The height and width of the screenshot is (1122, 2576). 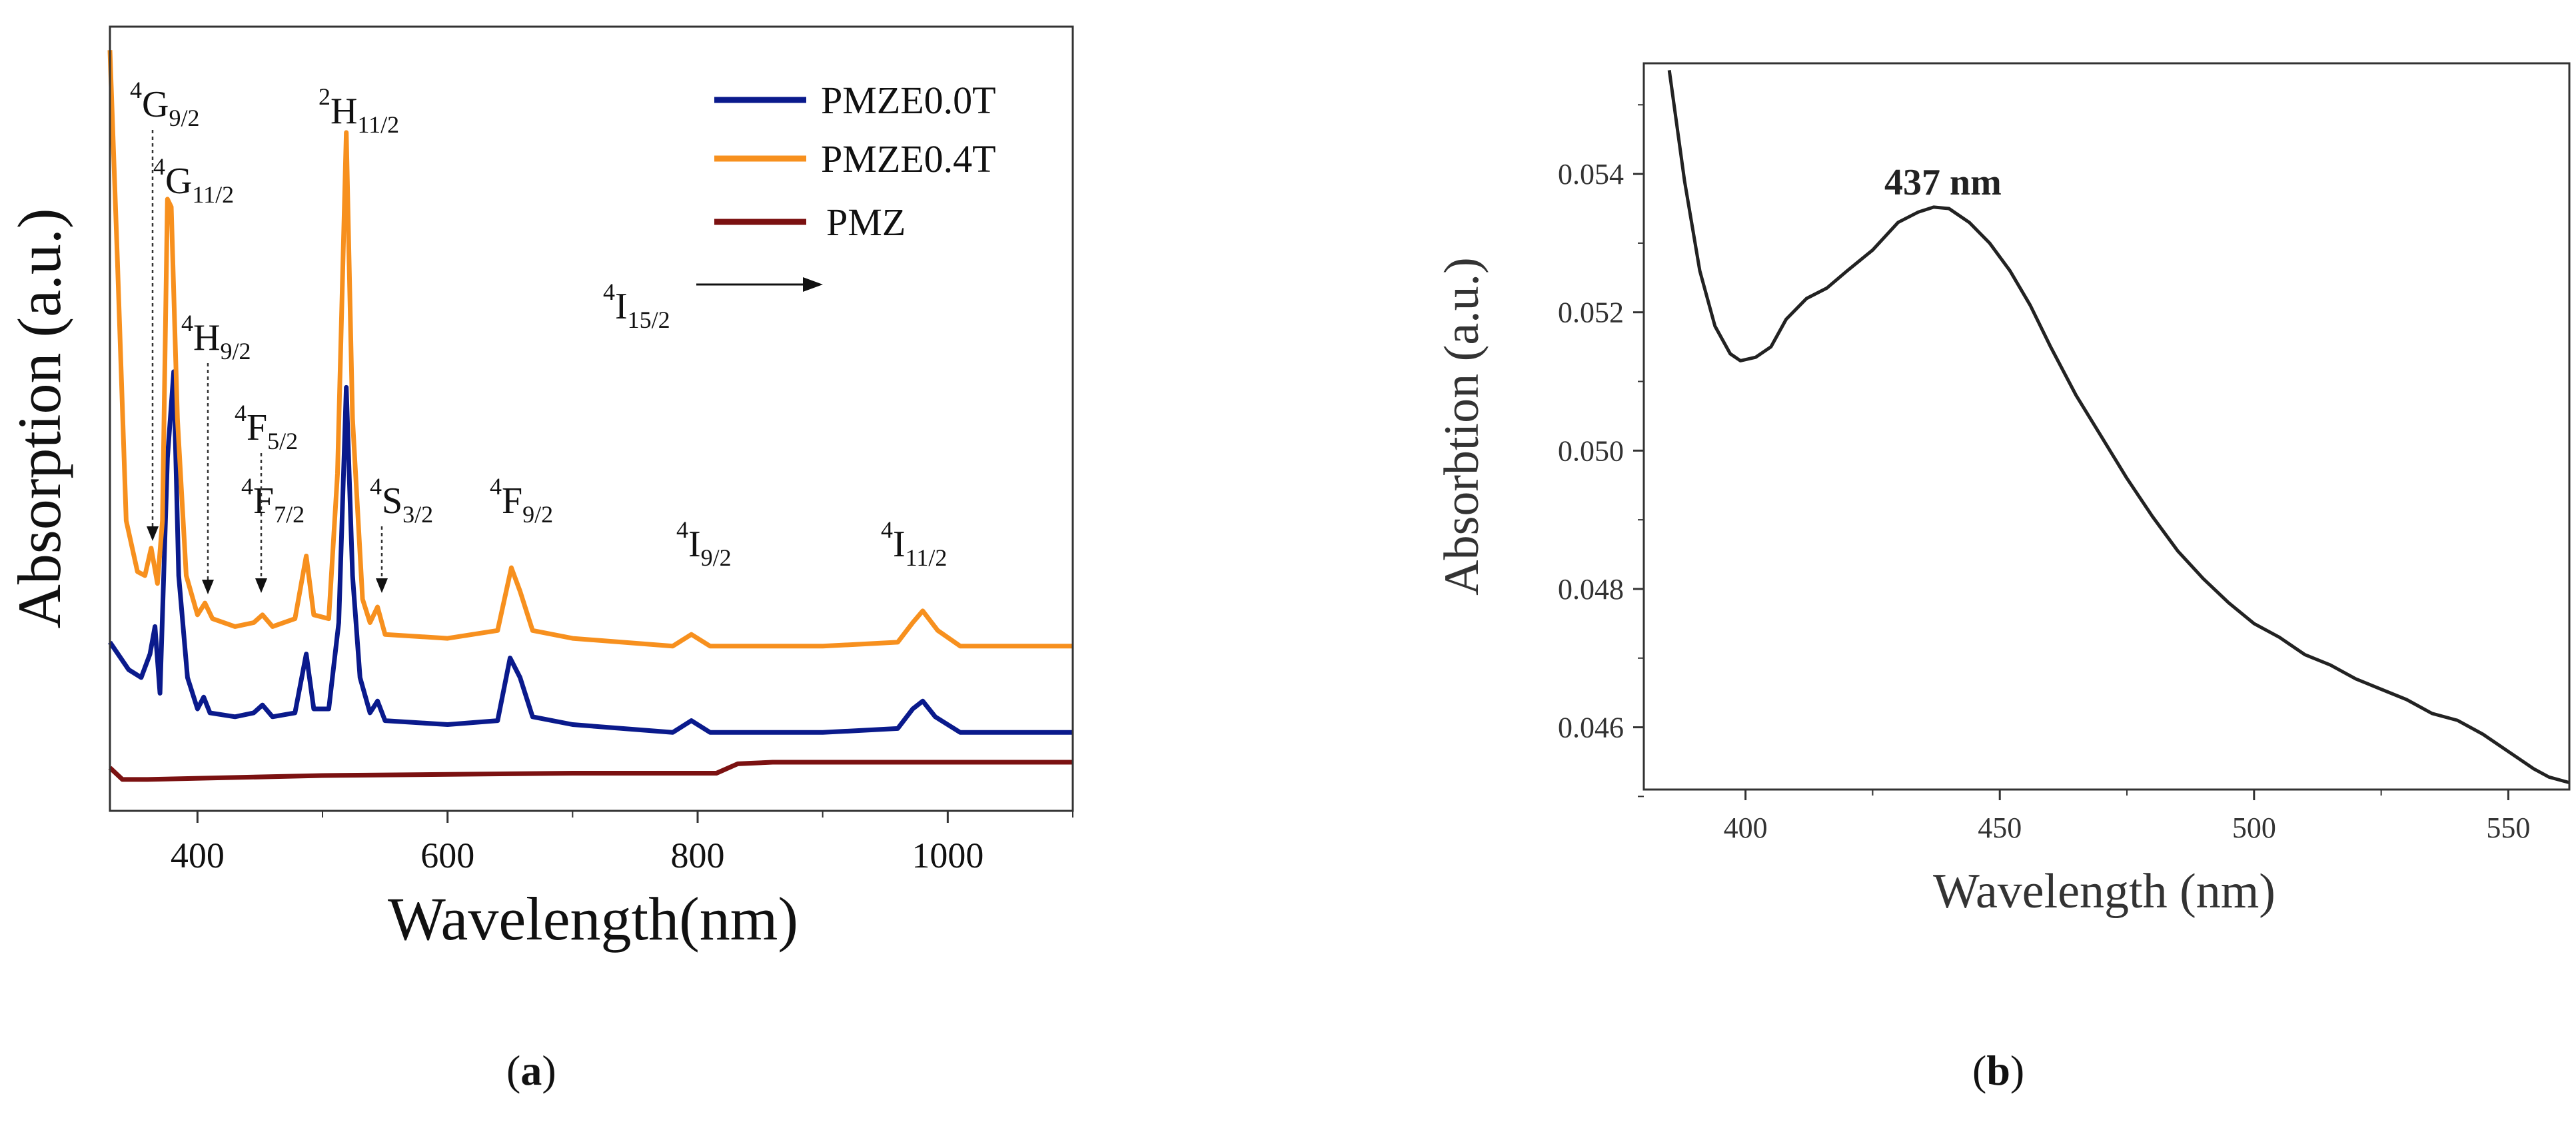 I want to click on panel-b-x-axis-label: Wavelength (nm), so click(x=2104, y=891).